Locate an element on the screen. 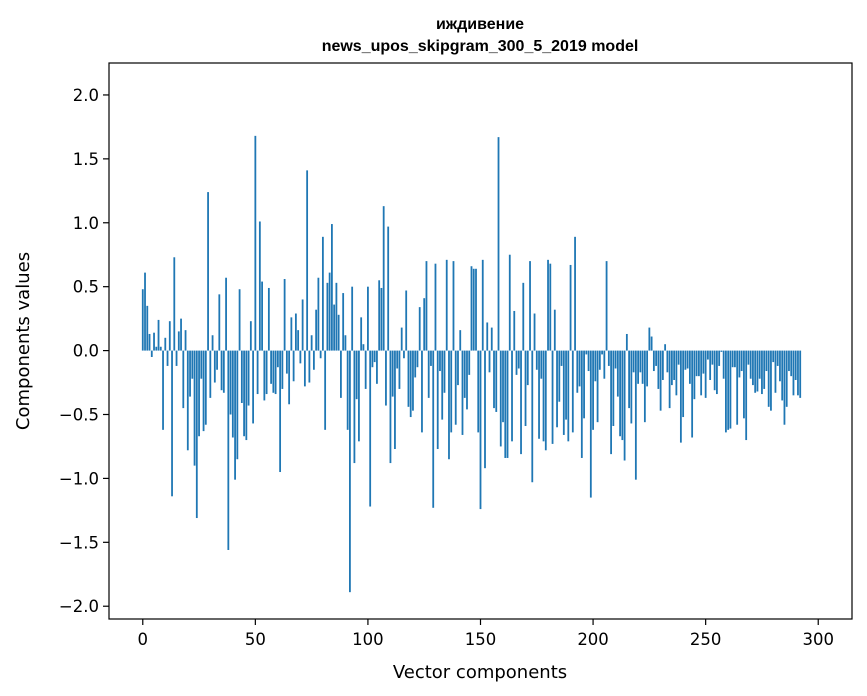 Image resolution: width=867 pixels, height=696 pixels. y-tick-label: 0.0 is located at coordinates (86, 351).